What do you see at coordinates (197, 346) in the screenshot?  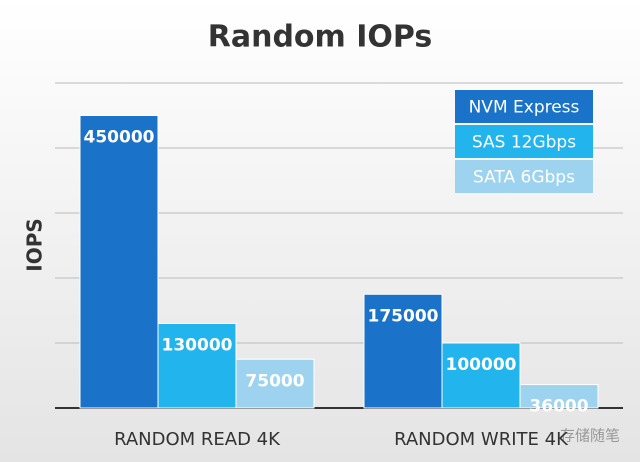 I see `value-label: 130000` at bounding box center [197, 346].